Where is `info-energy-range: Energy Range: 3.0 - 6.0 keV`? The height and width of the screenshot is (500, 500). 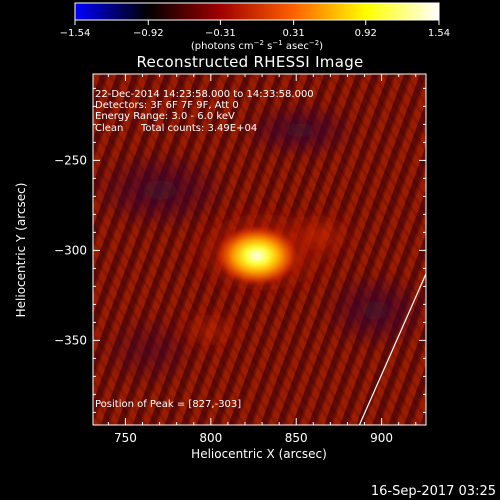 info-energy-range: Energy Range: 3.0 - 6.0 keV is located at coordinates (165, 116).